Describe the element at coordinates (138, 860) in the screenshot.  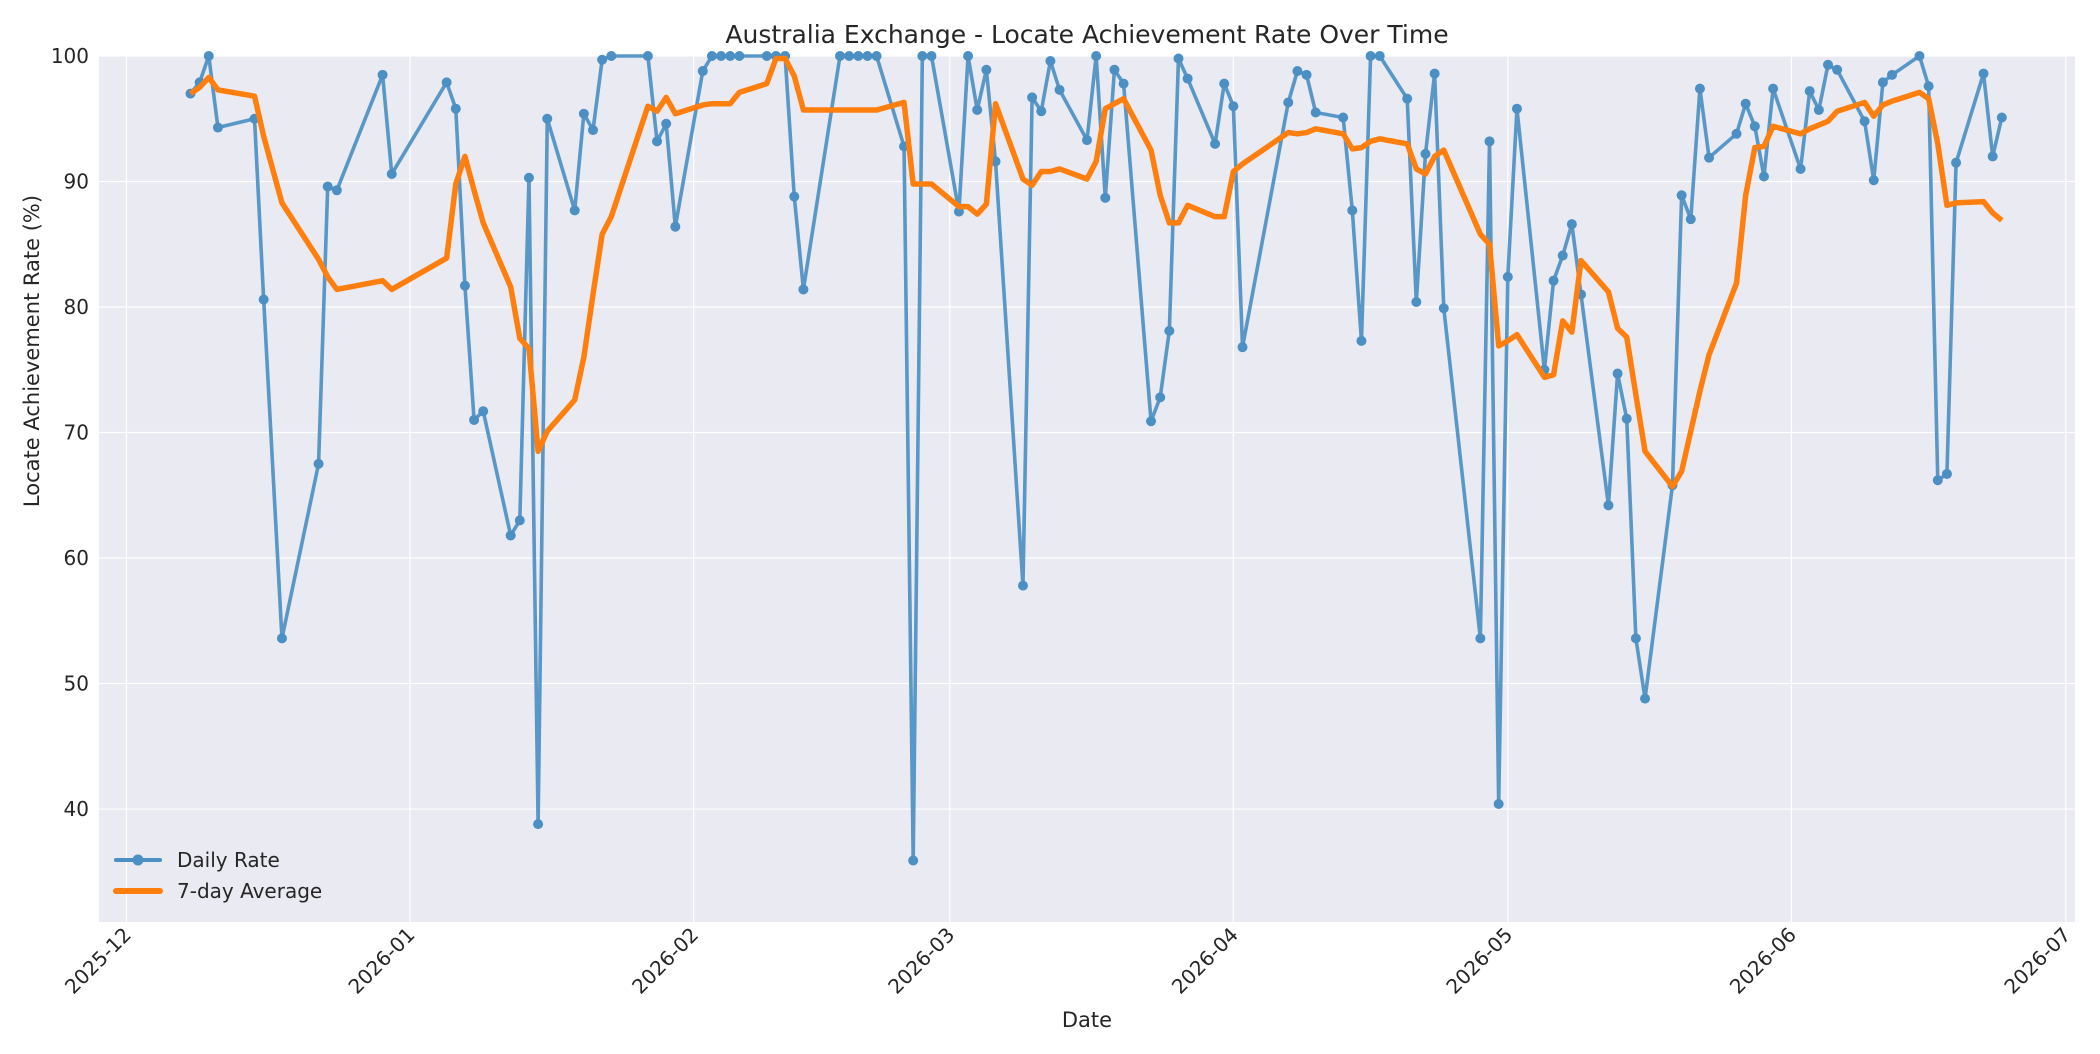
I see `legend-daily-marker` at that location.